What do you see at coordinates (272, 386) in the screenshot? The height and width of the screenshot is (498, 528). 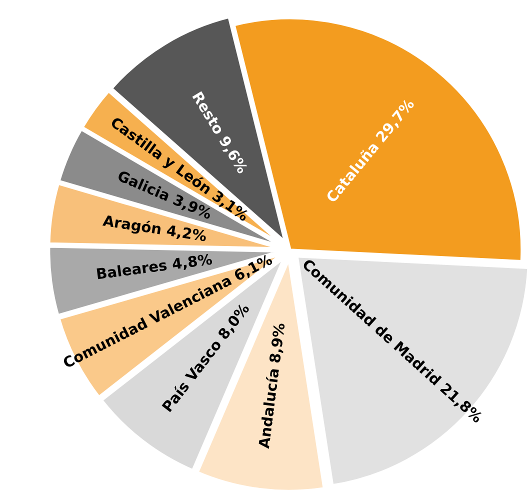 I see `slice-label: Andalucía 8,9%` at bounding box center [272, 386].